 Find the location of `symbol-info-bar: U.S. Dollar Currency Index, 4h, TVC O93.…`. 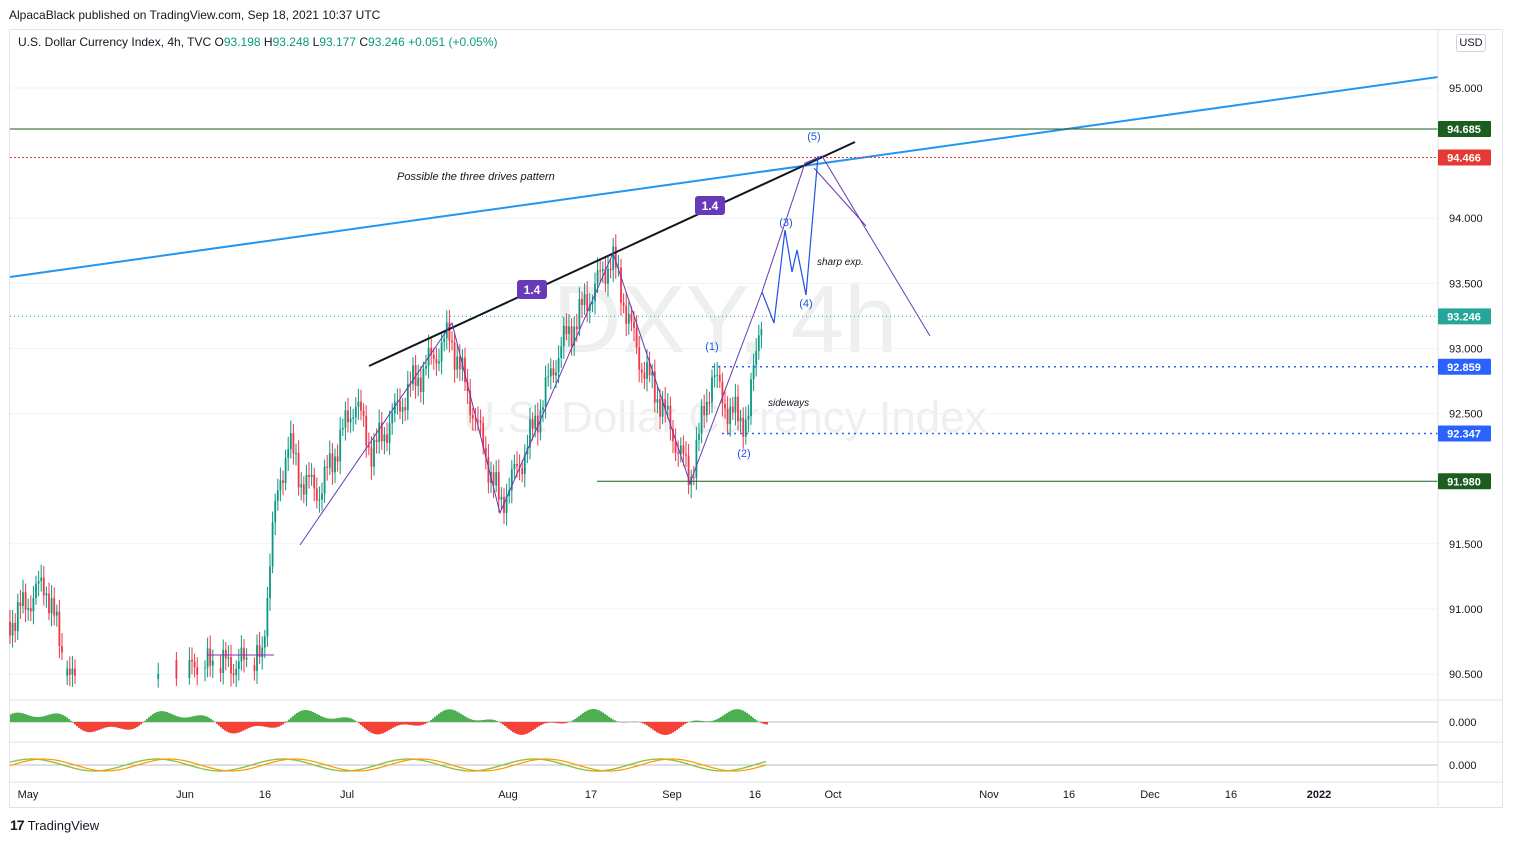

symbol-info-bar: U.S. Dollar Currency Index, 4h, TVC O93.… is located at coordinates (258, 42).